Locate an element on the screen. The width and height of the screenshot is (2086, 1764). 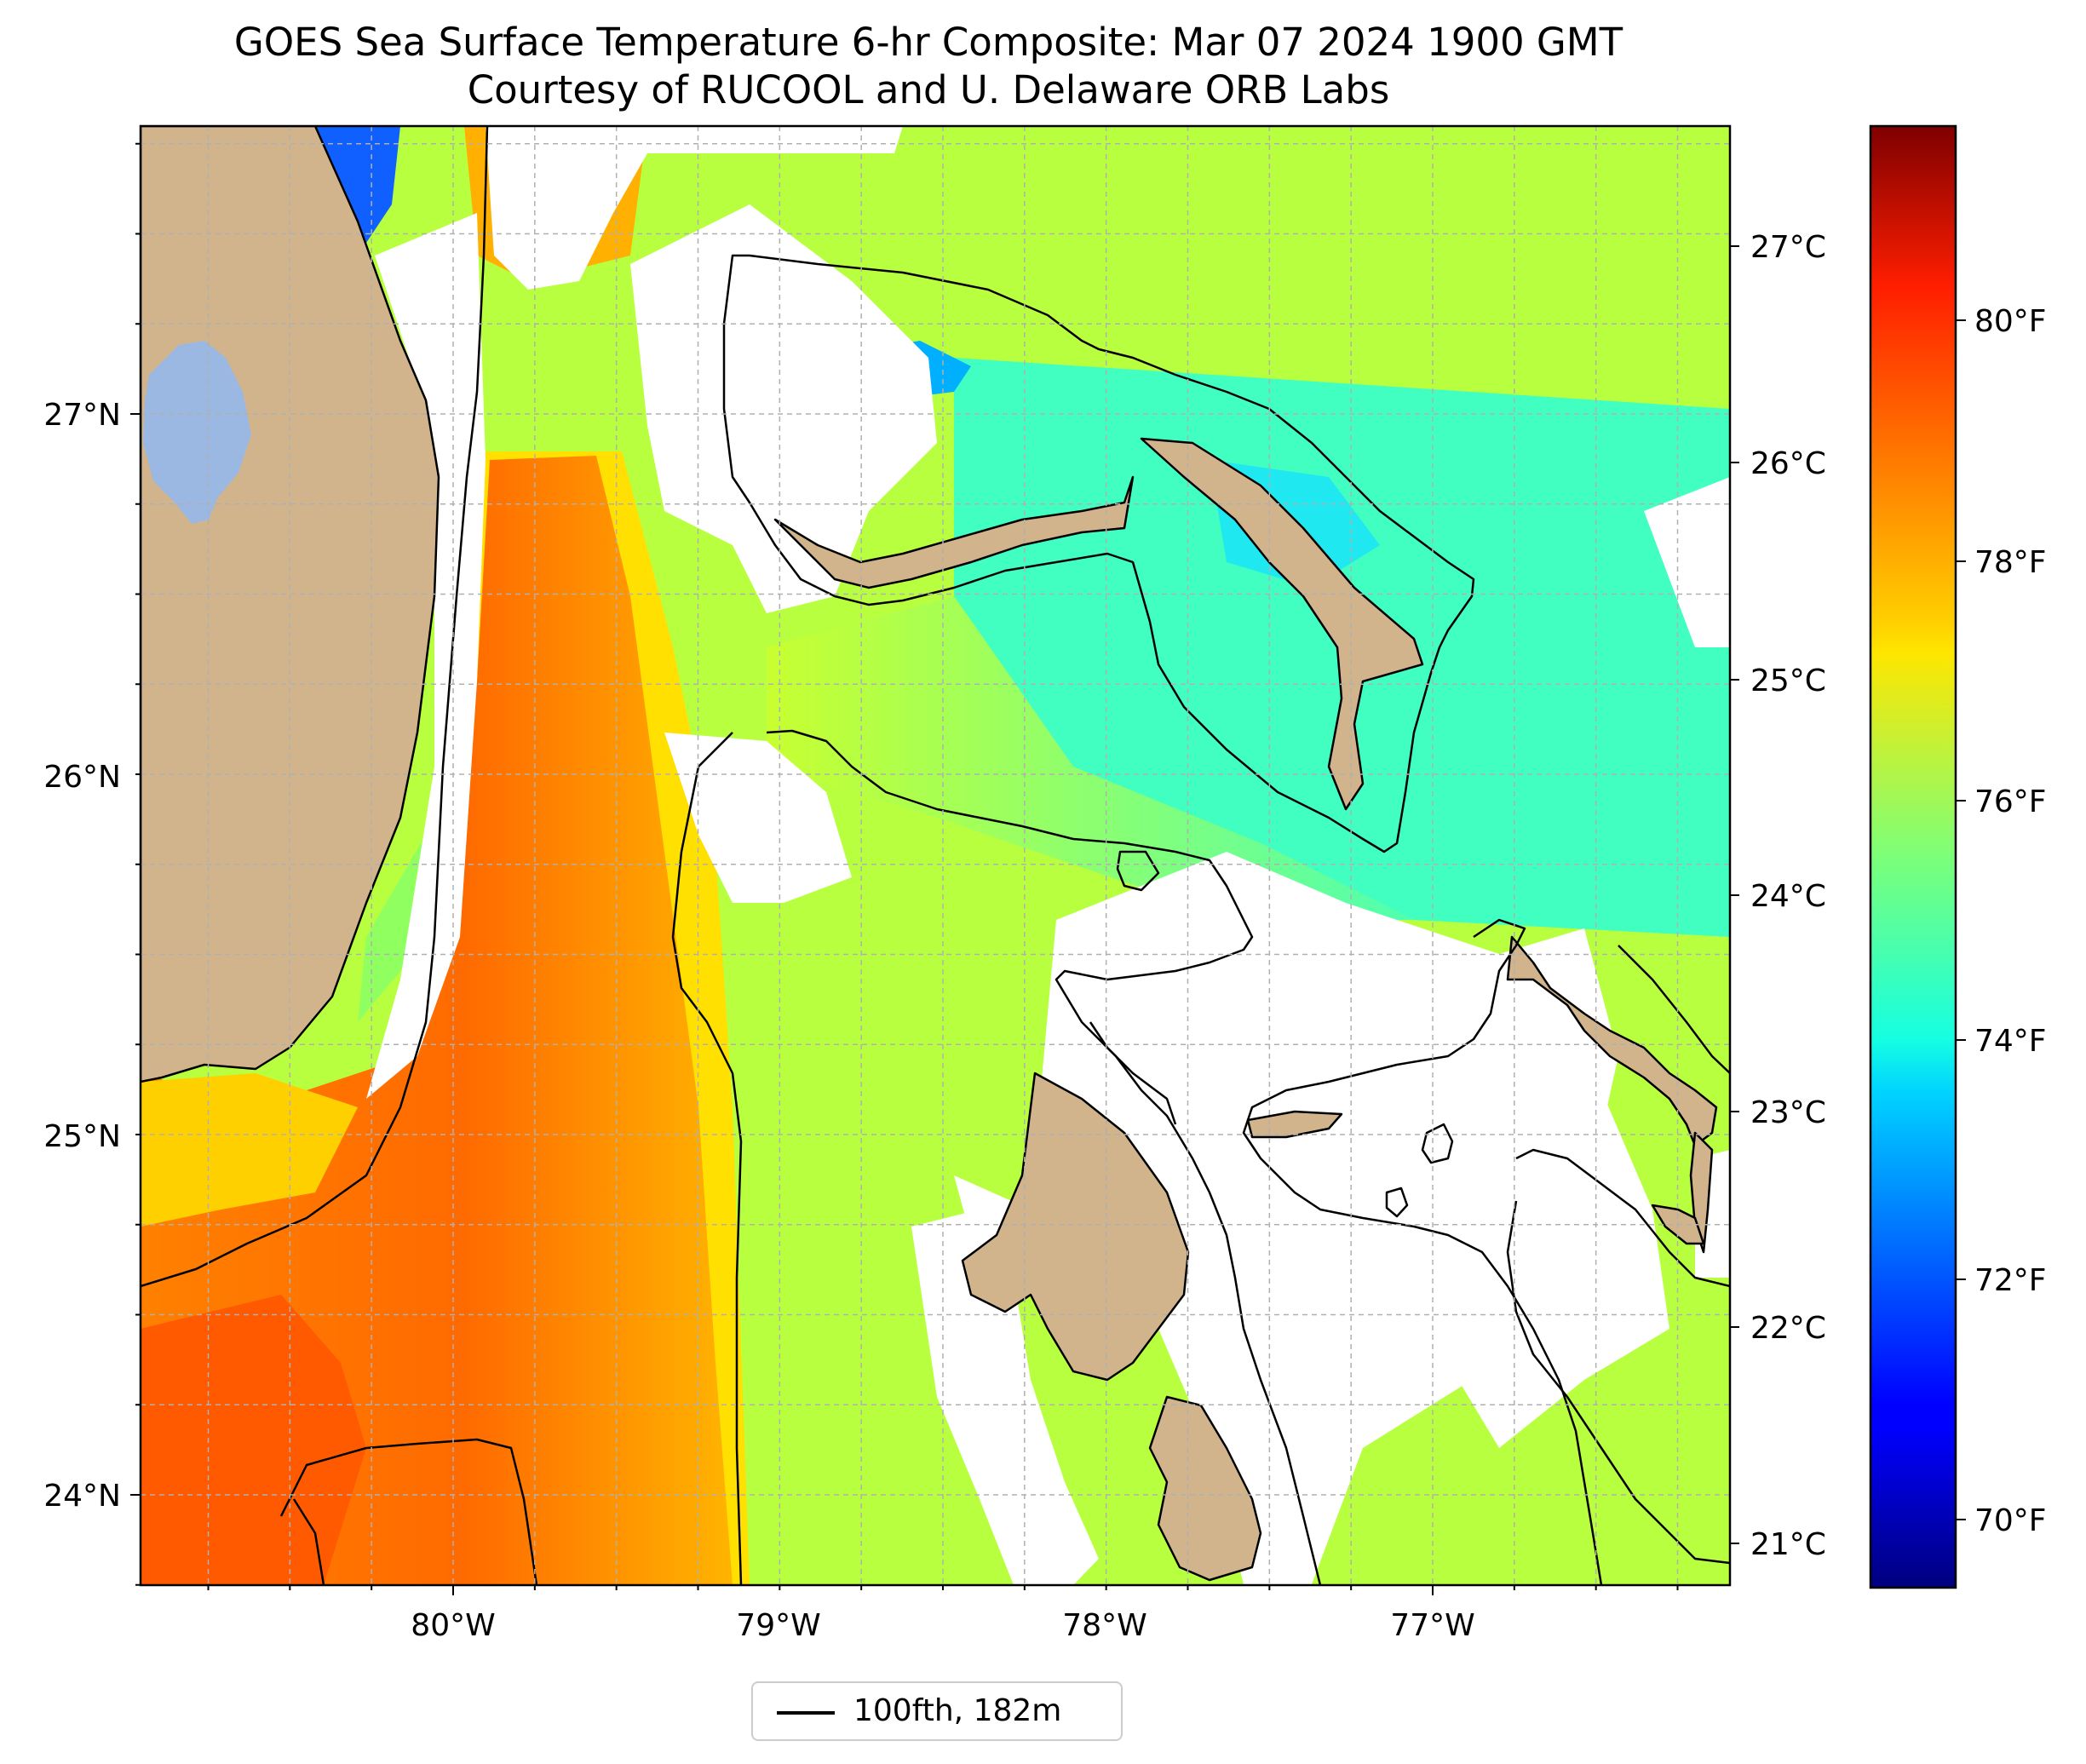
sst-keys-yellow is located at coordinates (249, 1150).